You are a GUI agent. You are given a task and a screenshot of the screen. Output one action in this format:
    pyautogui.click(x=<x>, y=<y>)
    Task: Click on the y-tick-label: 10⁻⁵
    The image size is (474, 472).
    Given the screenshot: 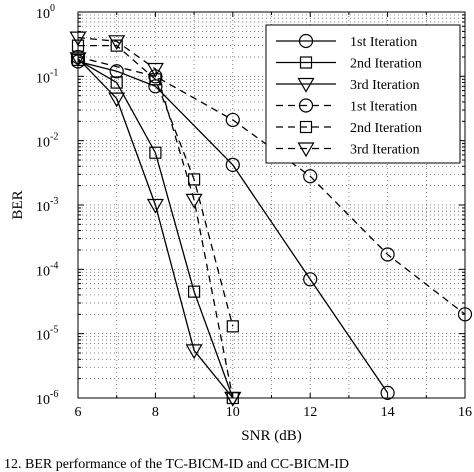 What is the action you would take?
    pyautogui.click(x=47, y=334)
    